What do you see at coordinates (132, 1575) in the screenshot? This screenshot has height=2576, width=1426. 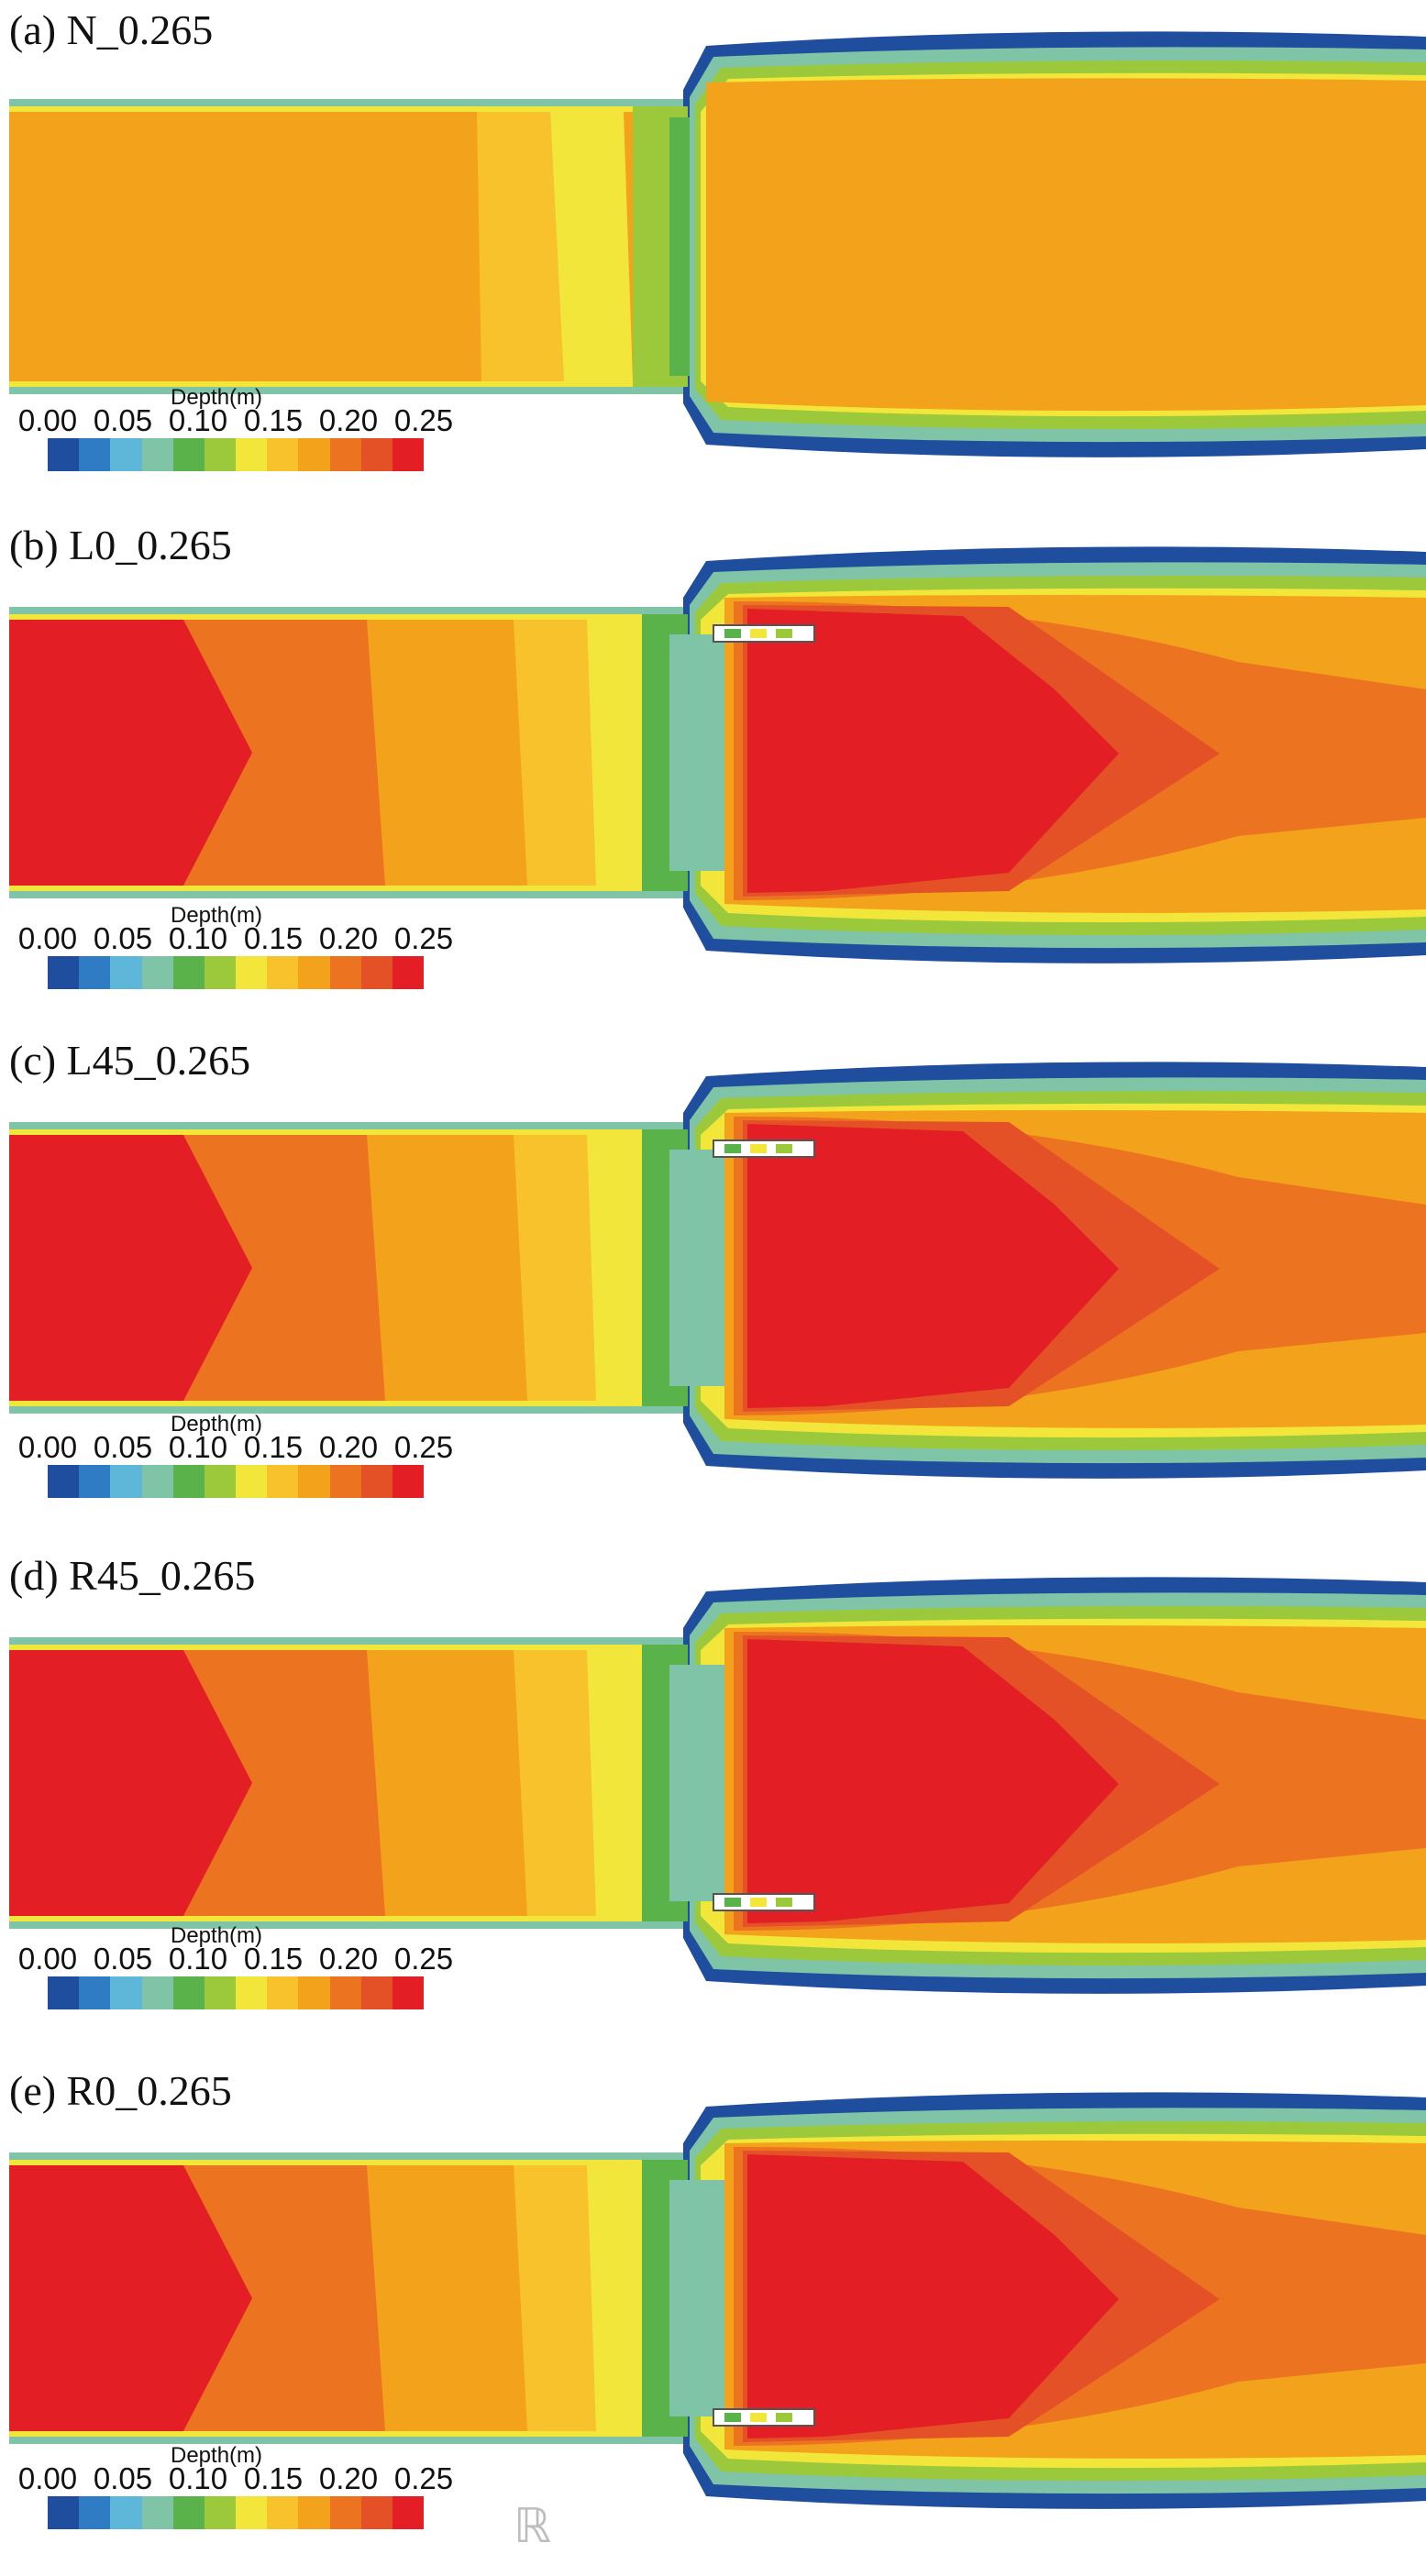 I see `panel-title: (d) R45_0.265` at bounding box center [132, 1575].